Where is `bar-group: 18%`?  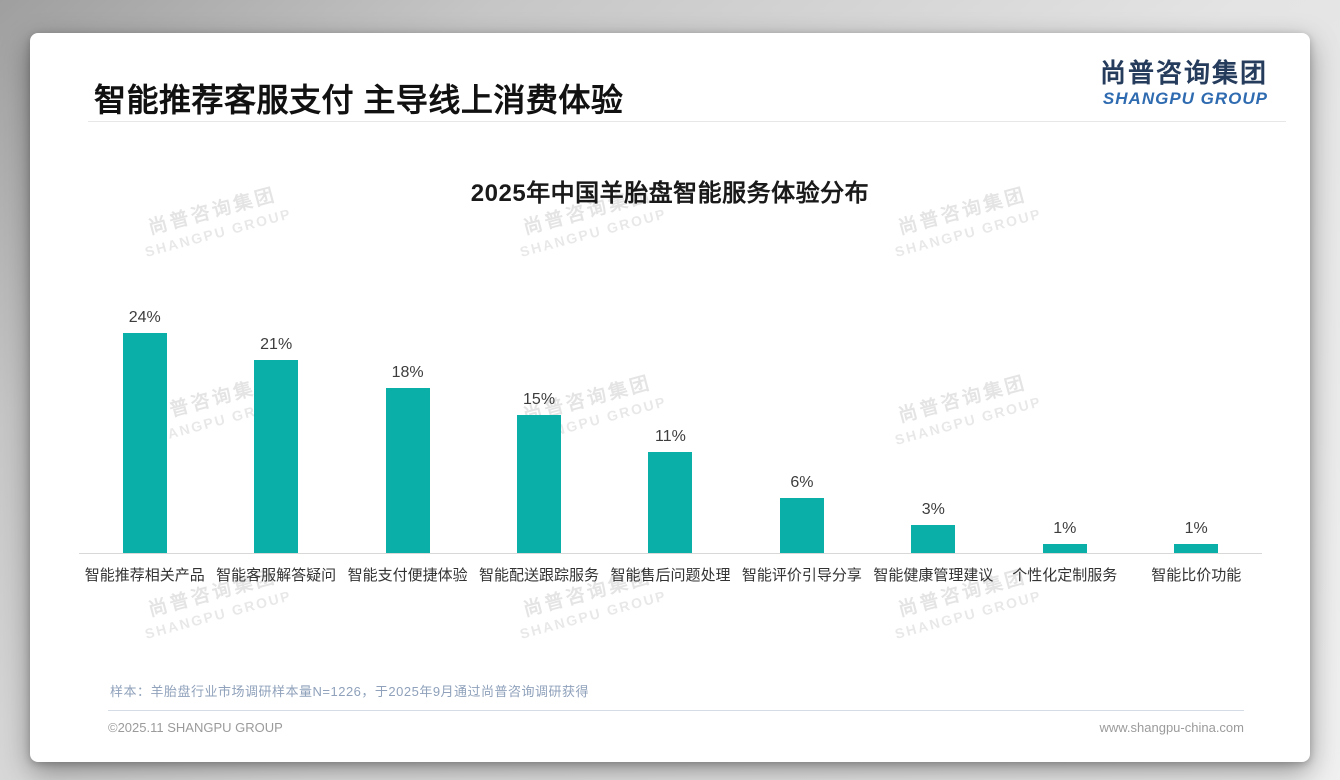
bar-group: 18% is located at coordinates (407, 458).